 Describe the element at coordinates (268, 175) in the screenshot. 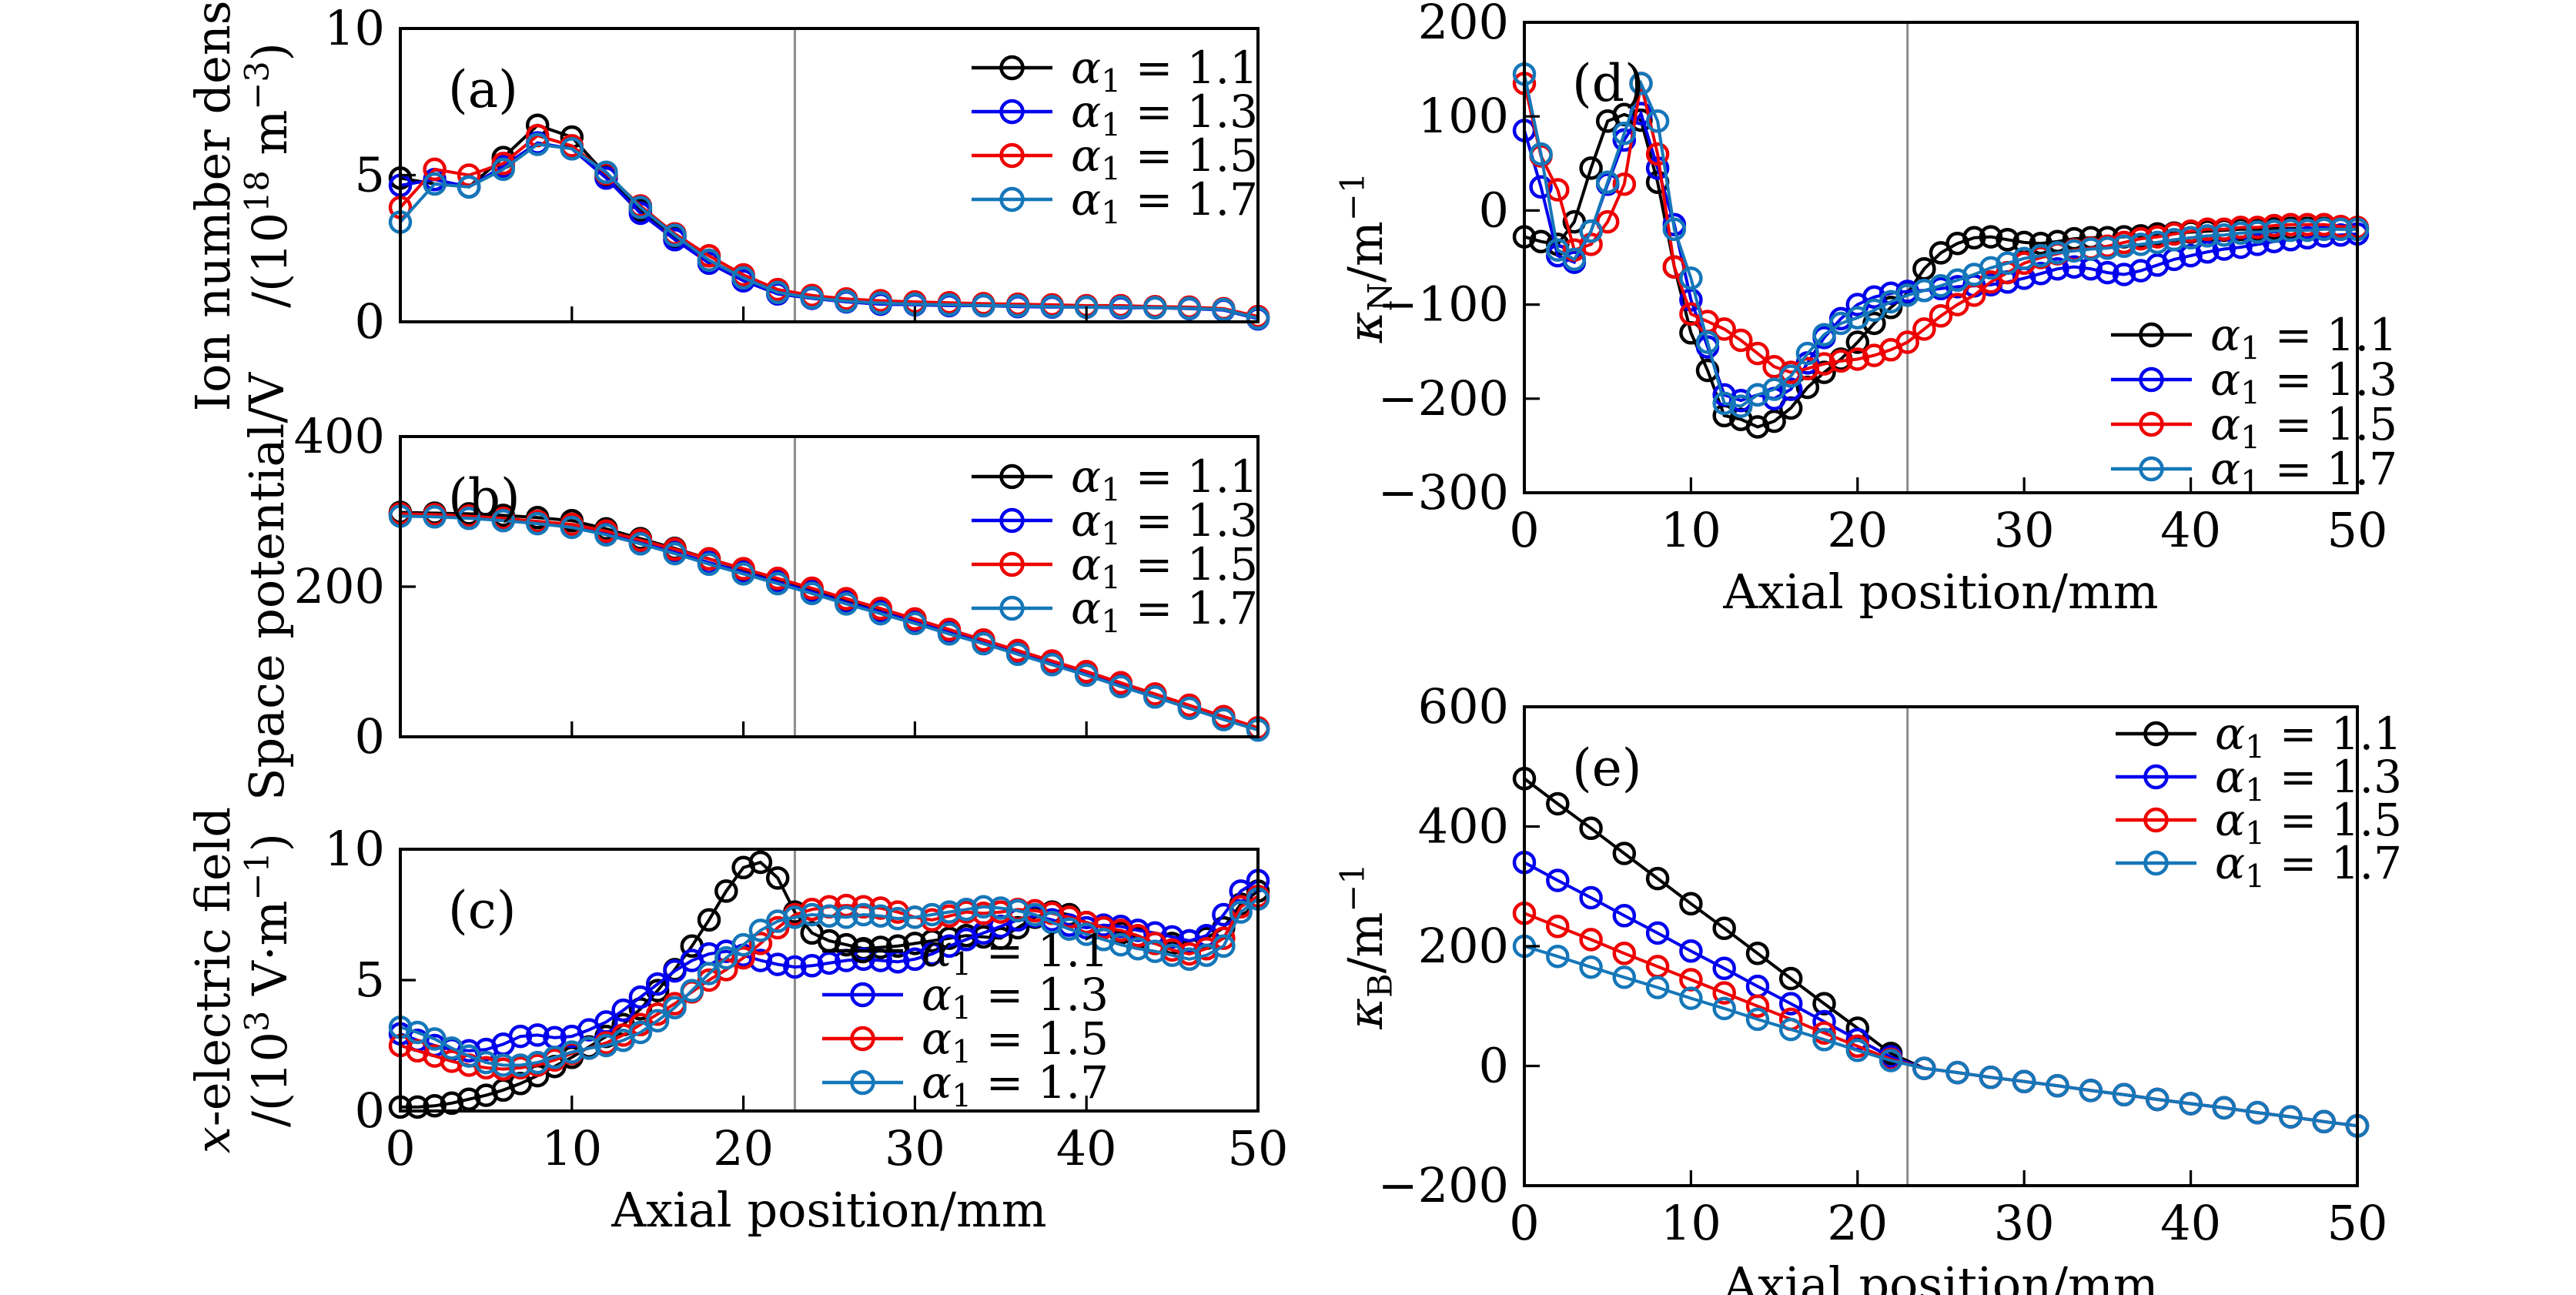

I see `y-axis-label: /(1018 m−3)` at that location.